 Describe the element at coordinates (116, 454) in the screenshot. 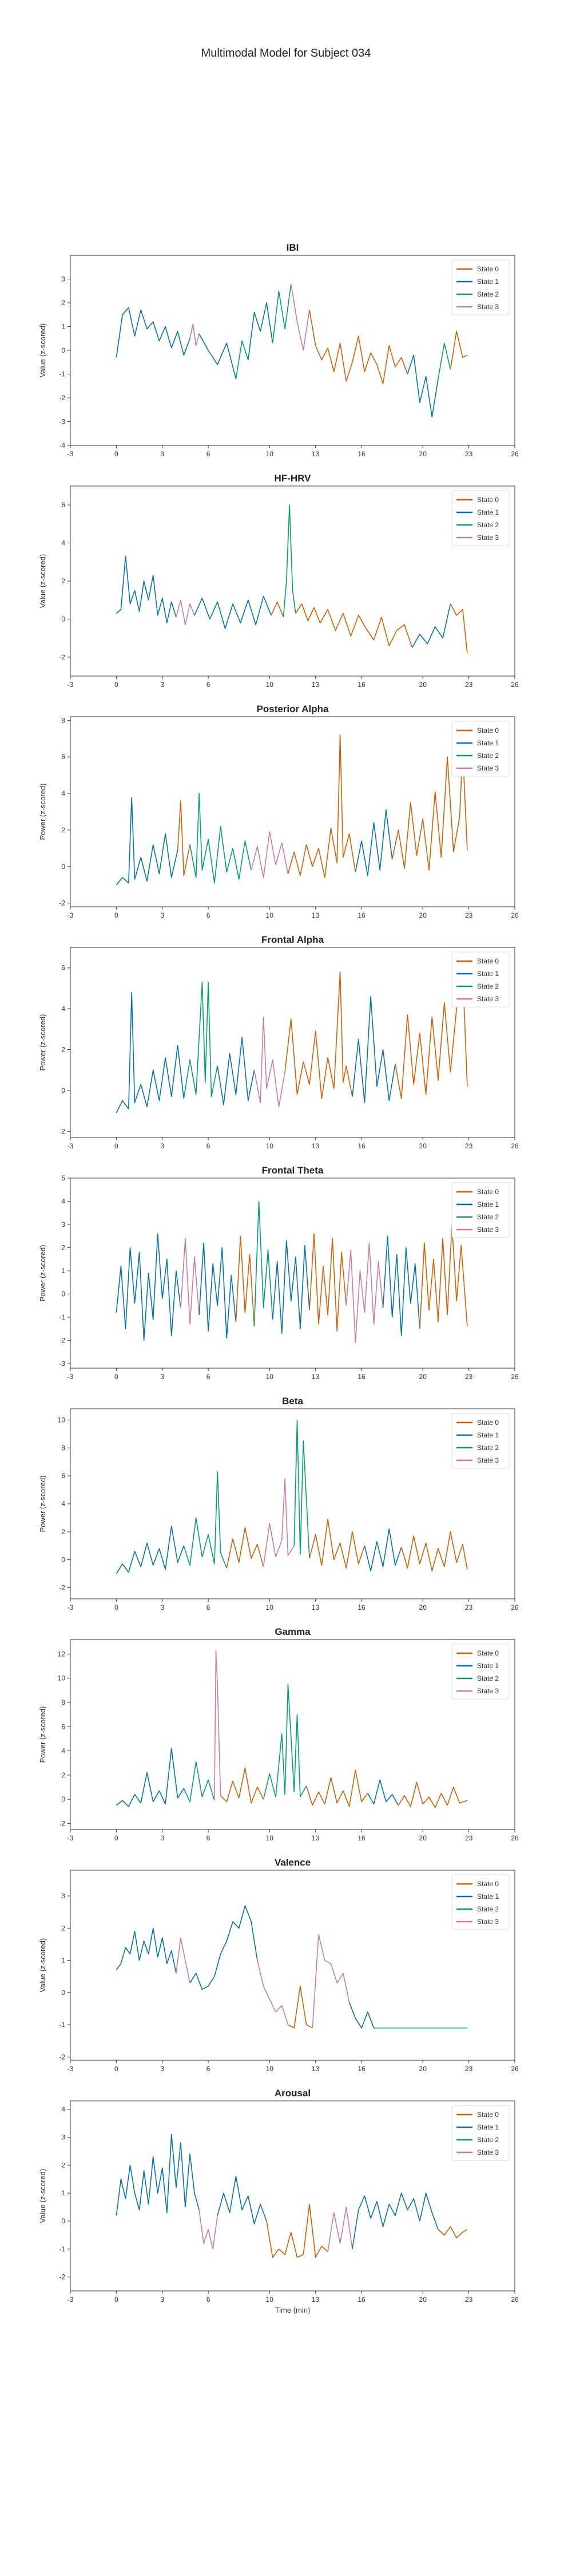

I see `x-tick-label: 0` at that location.